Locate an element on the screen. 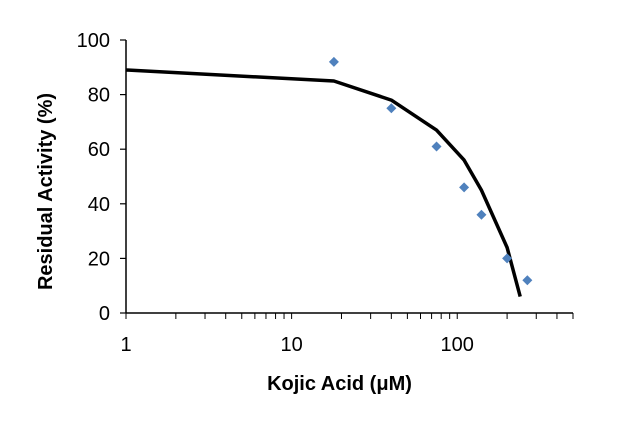  y-axis-title: Residual Activity (%) is located at coordinates (46, 191).